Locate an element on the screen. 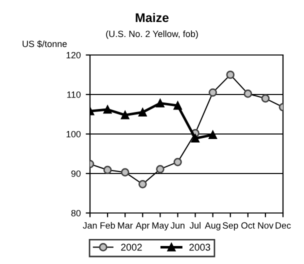 The width and height of the screenshot is (304, 264). x-tick-label: Sep is located at coordinates (230, 226).